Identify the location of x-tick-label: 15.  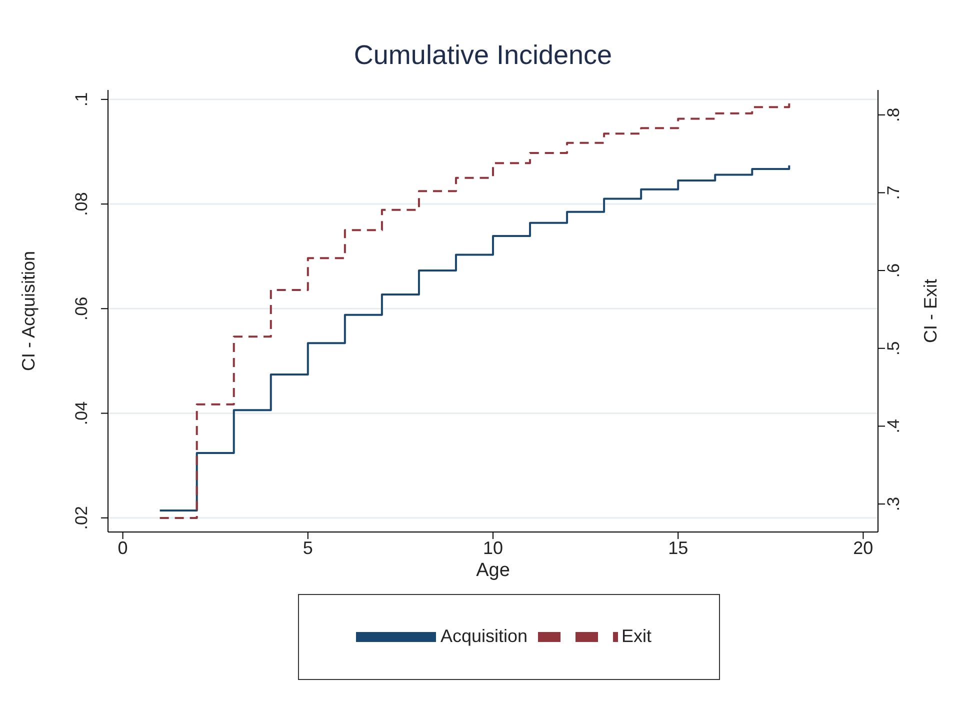
(678, 548).